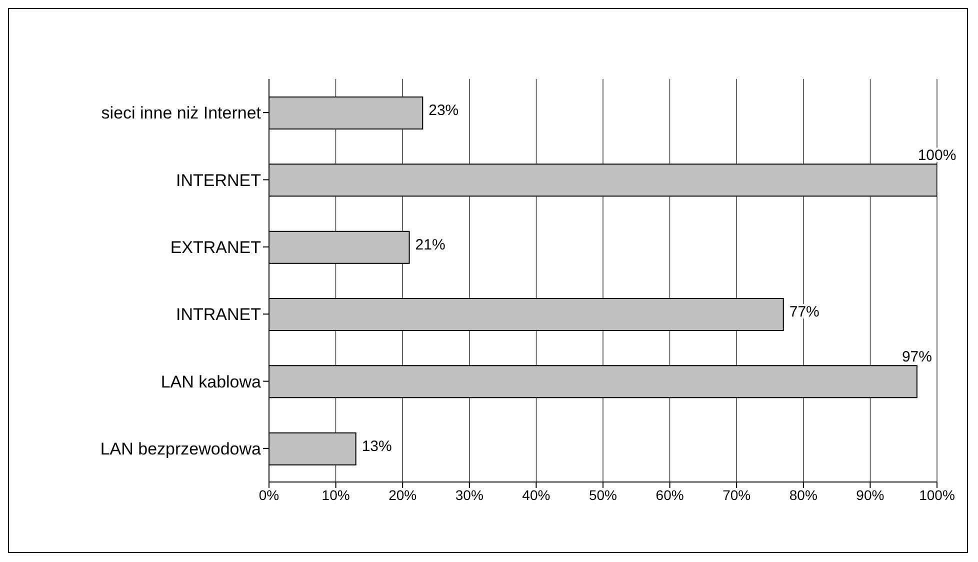 The width and height of the screenshot is (978, 562). Describe the element at coordinates (218, 314) in the screenshot. I see `y-tick-label: INTRANET` at that location.